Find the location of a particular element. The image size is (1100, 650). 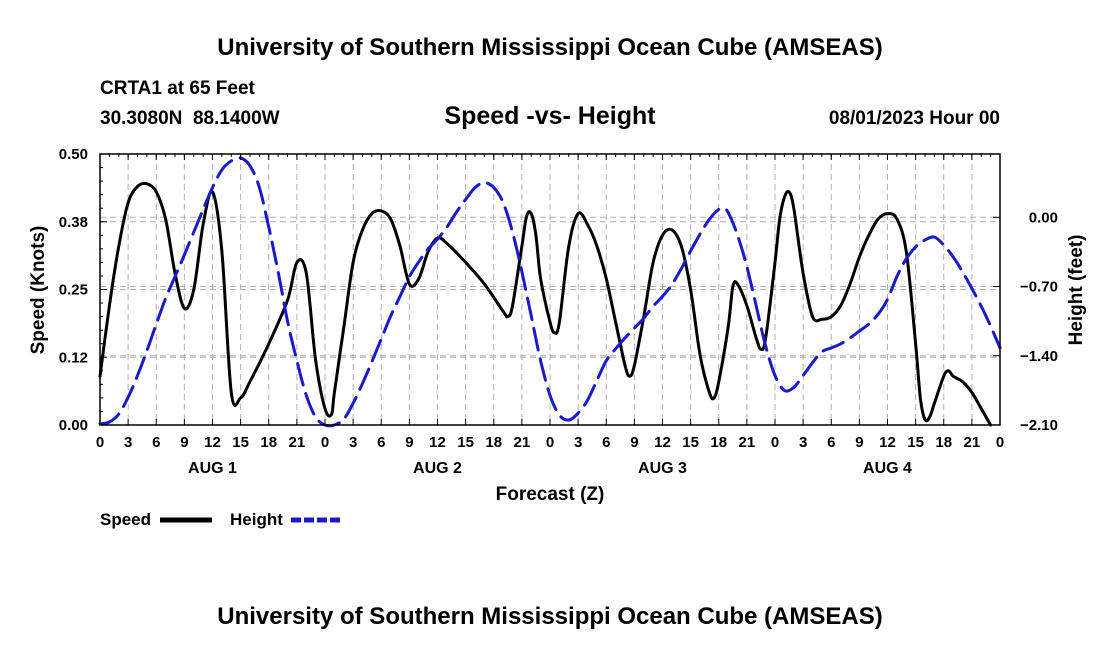

day-label: AUG 4 is located at coordinates (887, 468).